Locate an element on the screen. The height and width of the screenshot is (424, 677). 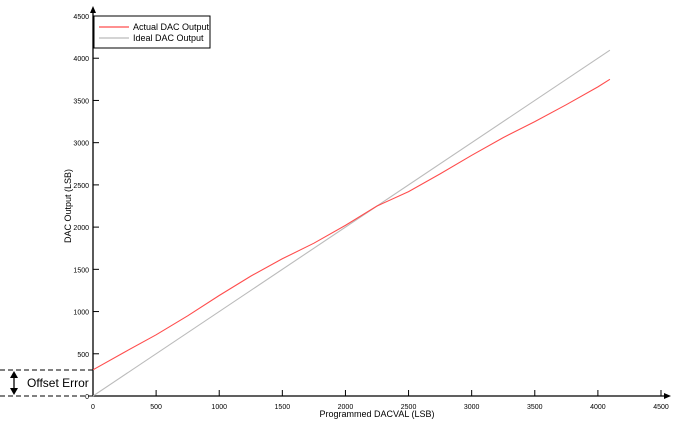
offset-arrow-up-icon is located at coordinates (14, 374).